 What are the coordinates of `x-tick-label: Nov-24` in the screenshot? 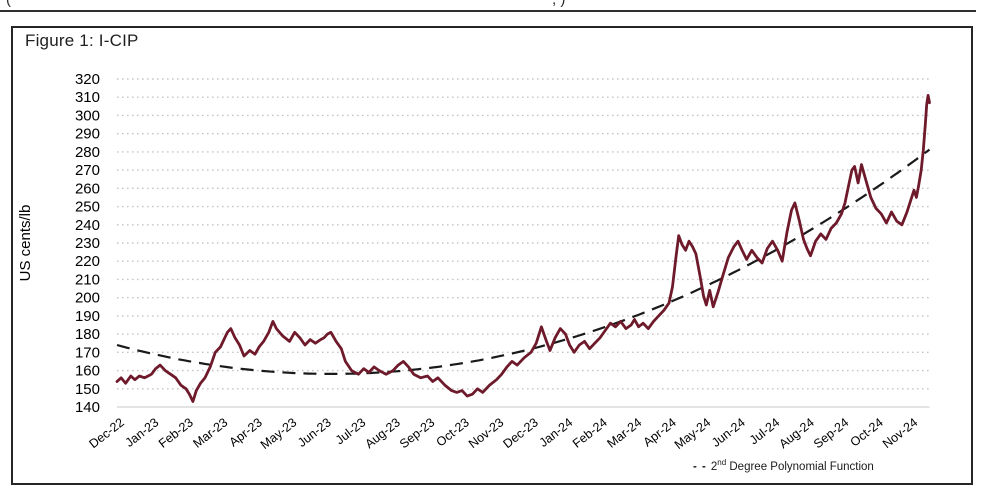 It's located at (900, 433).